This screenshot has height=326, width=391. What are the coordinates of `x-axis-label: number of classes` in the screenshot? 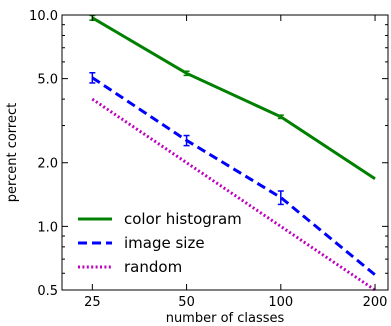 It's located at (225, 318).